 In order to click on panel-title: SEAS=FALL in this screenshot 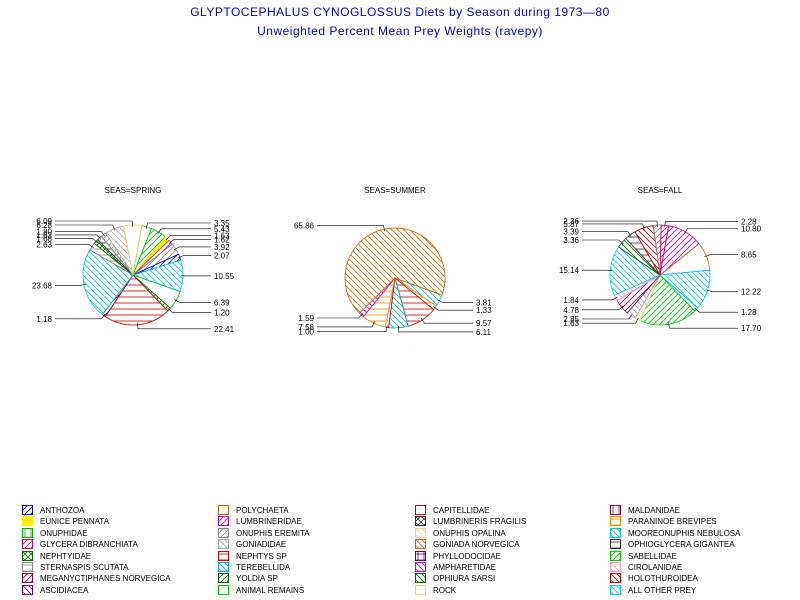, I will do `click(660, 190)`.